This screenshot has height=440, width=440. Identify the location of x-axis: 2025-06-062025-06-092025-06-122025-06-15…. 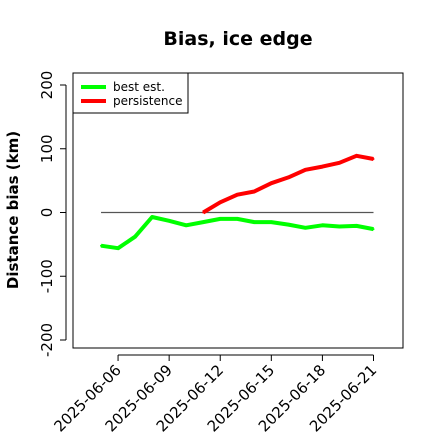
(215, 394).